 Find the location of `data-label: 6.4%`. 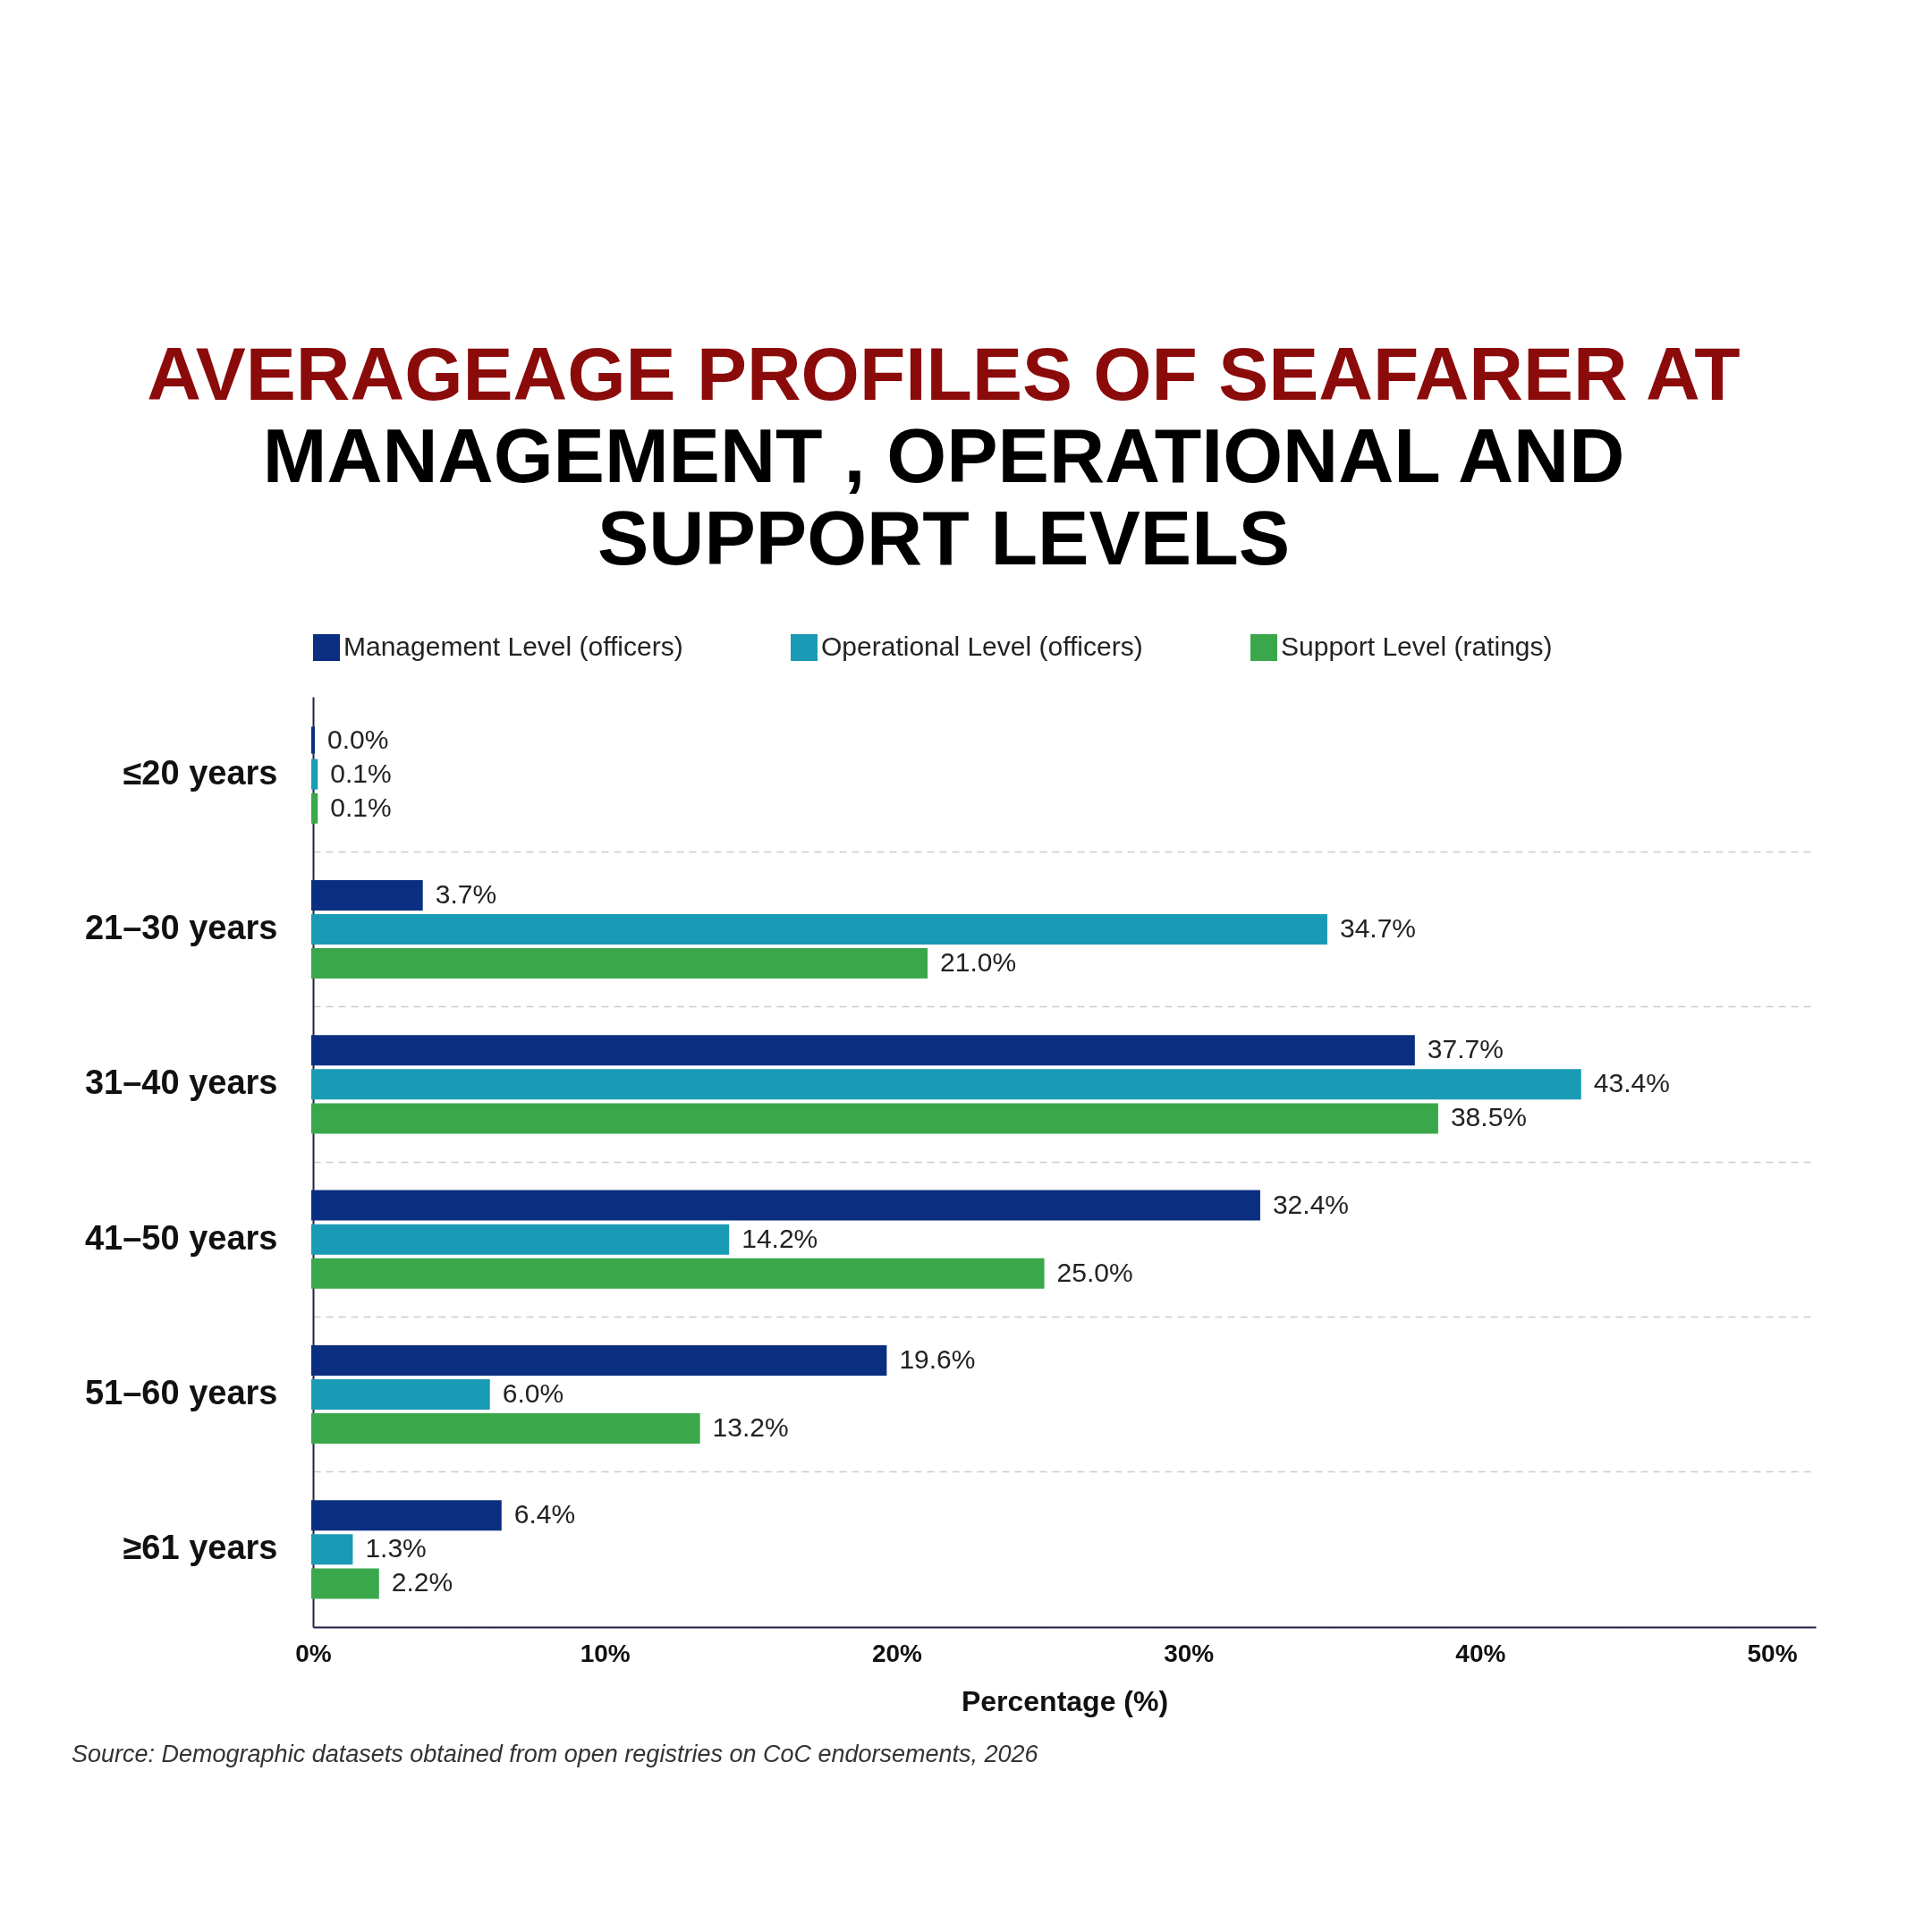

data-label: 6.4% is located at coordinates (544, 1514).